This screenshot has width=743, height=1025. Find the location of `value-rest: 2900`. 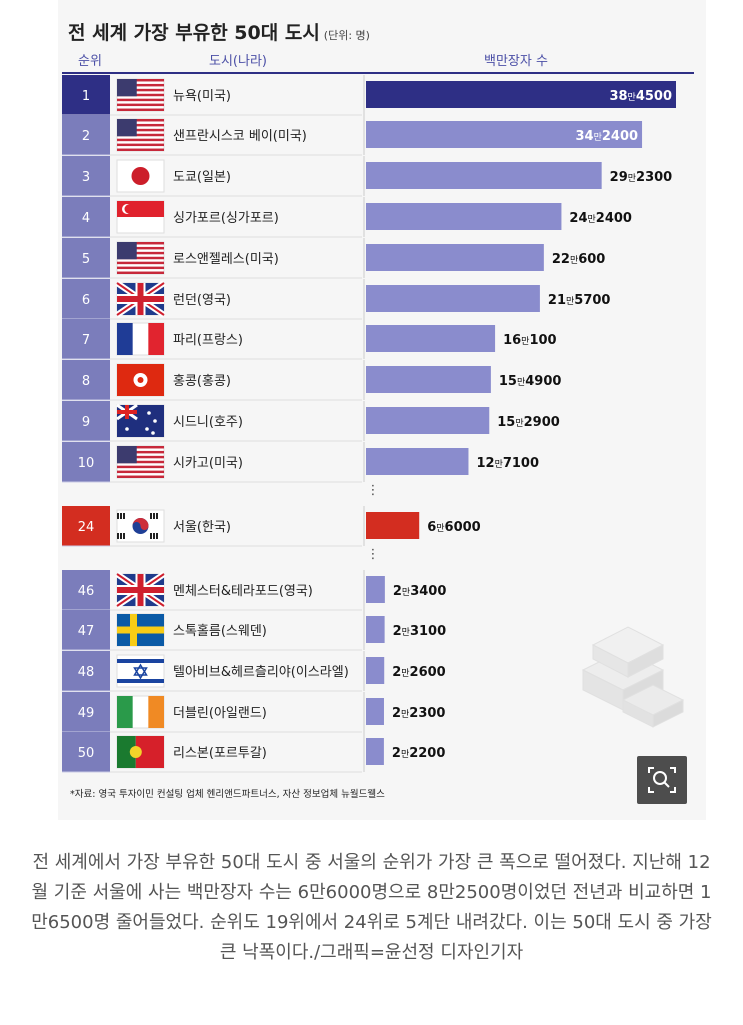

value-rest: 2900 is located at coordinates (542, 422).